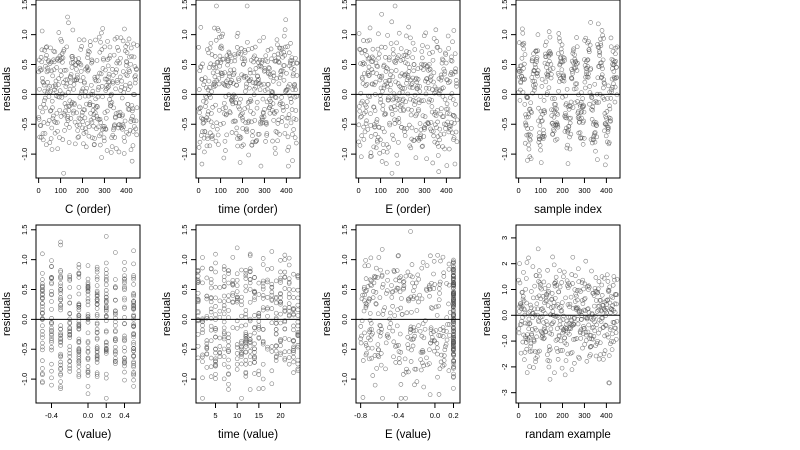 The height and width of the screenshot is (450, 800). I want to click on y-tick-label: -1.0, so click(184, 379).